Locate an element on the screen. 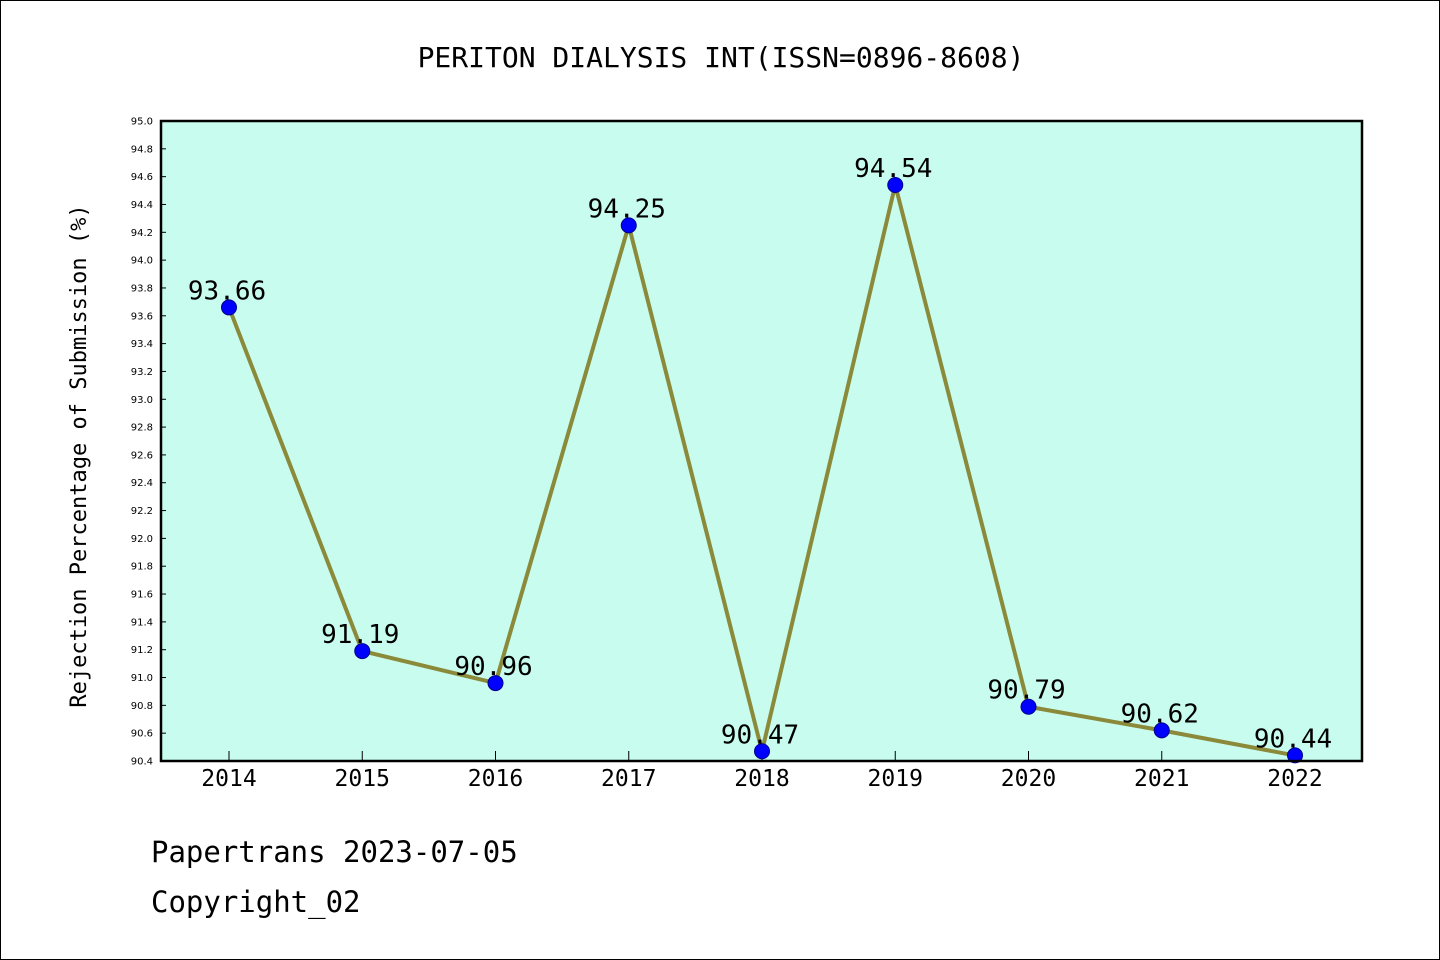 This screenshot has width=1440, height=960. y-tick-label: 94.8 is located at coordinates (142, 149).